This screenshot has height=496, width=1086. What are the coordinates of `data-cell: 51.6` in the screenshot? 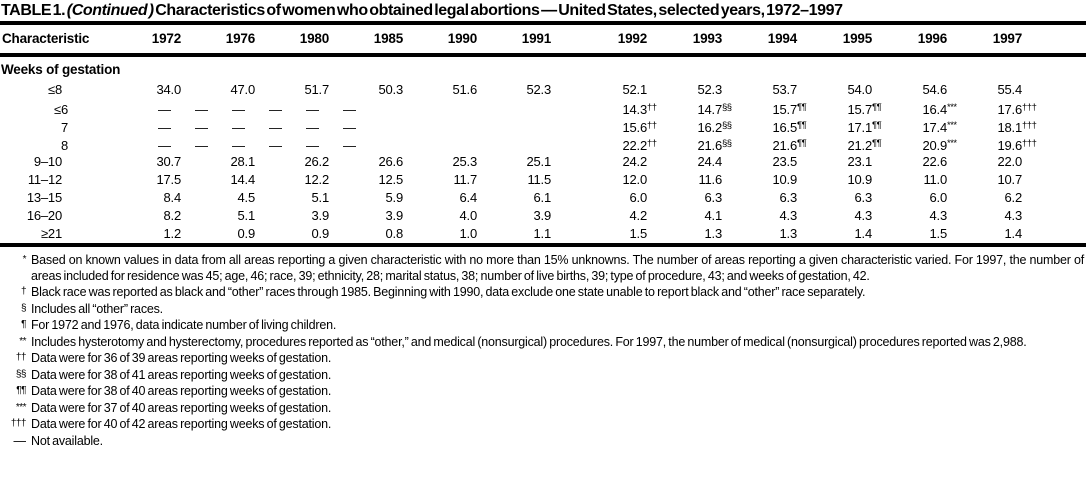 It's located at (464, 89).